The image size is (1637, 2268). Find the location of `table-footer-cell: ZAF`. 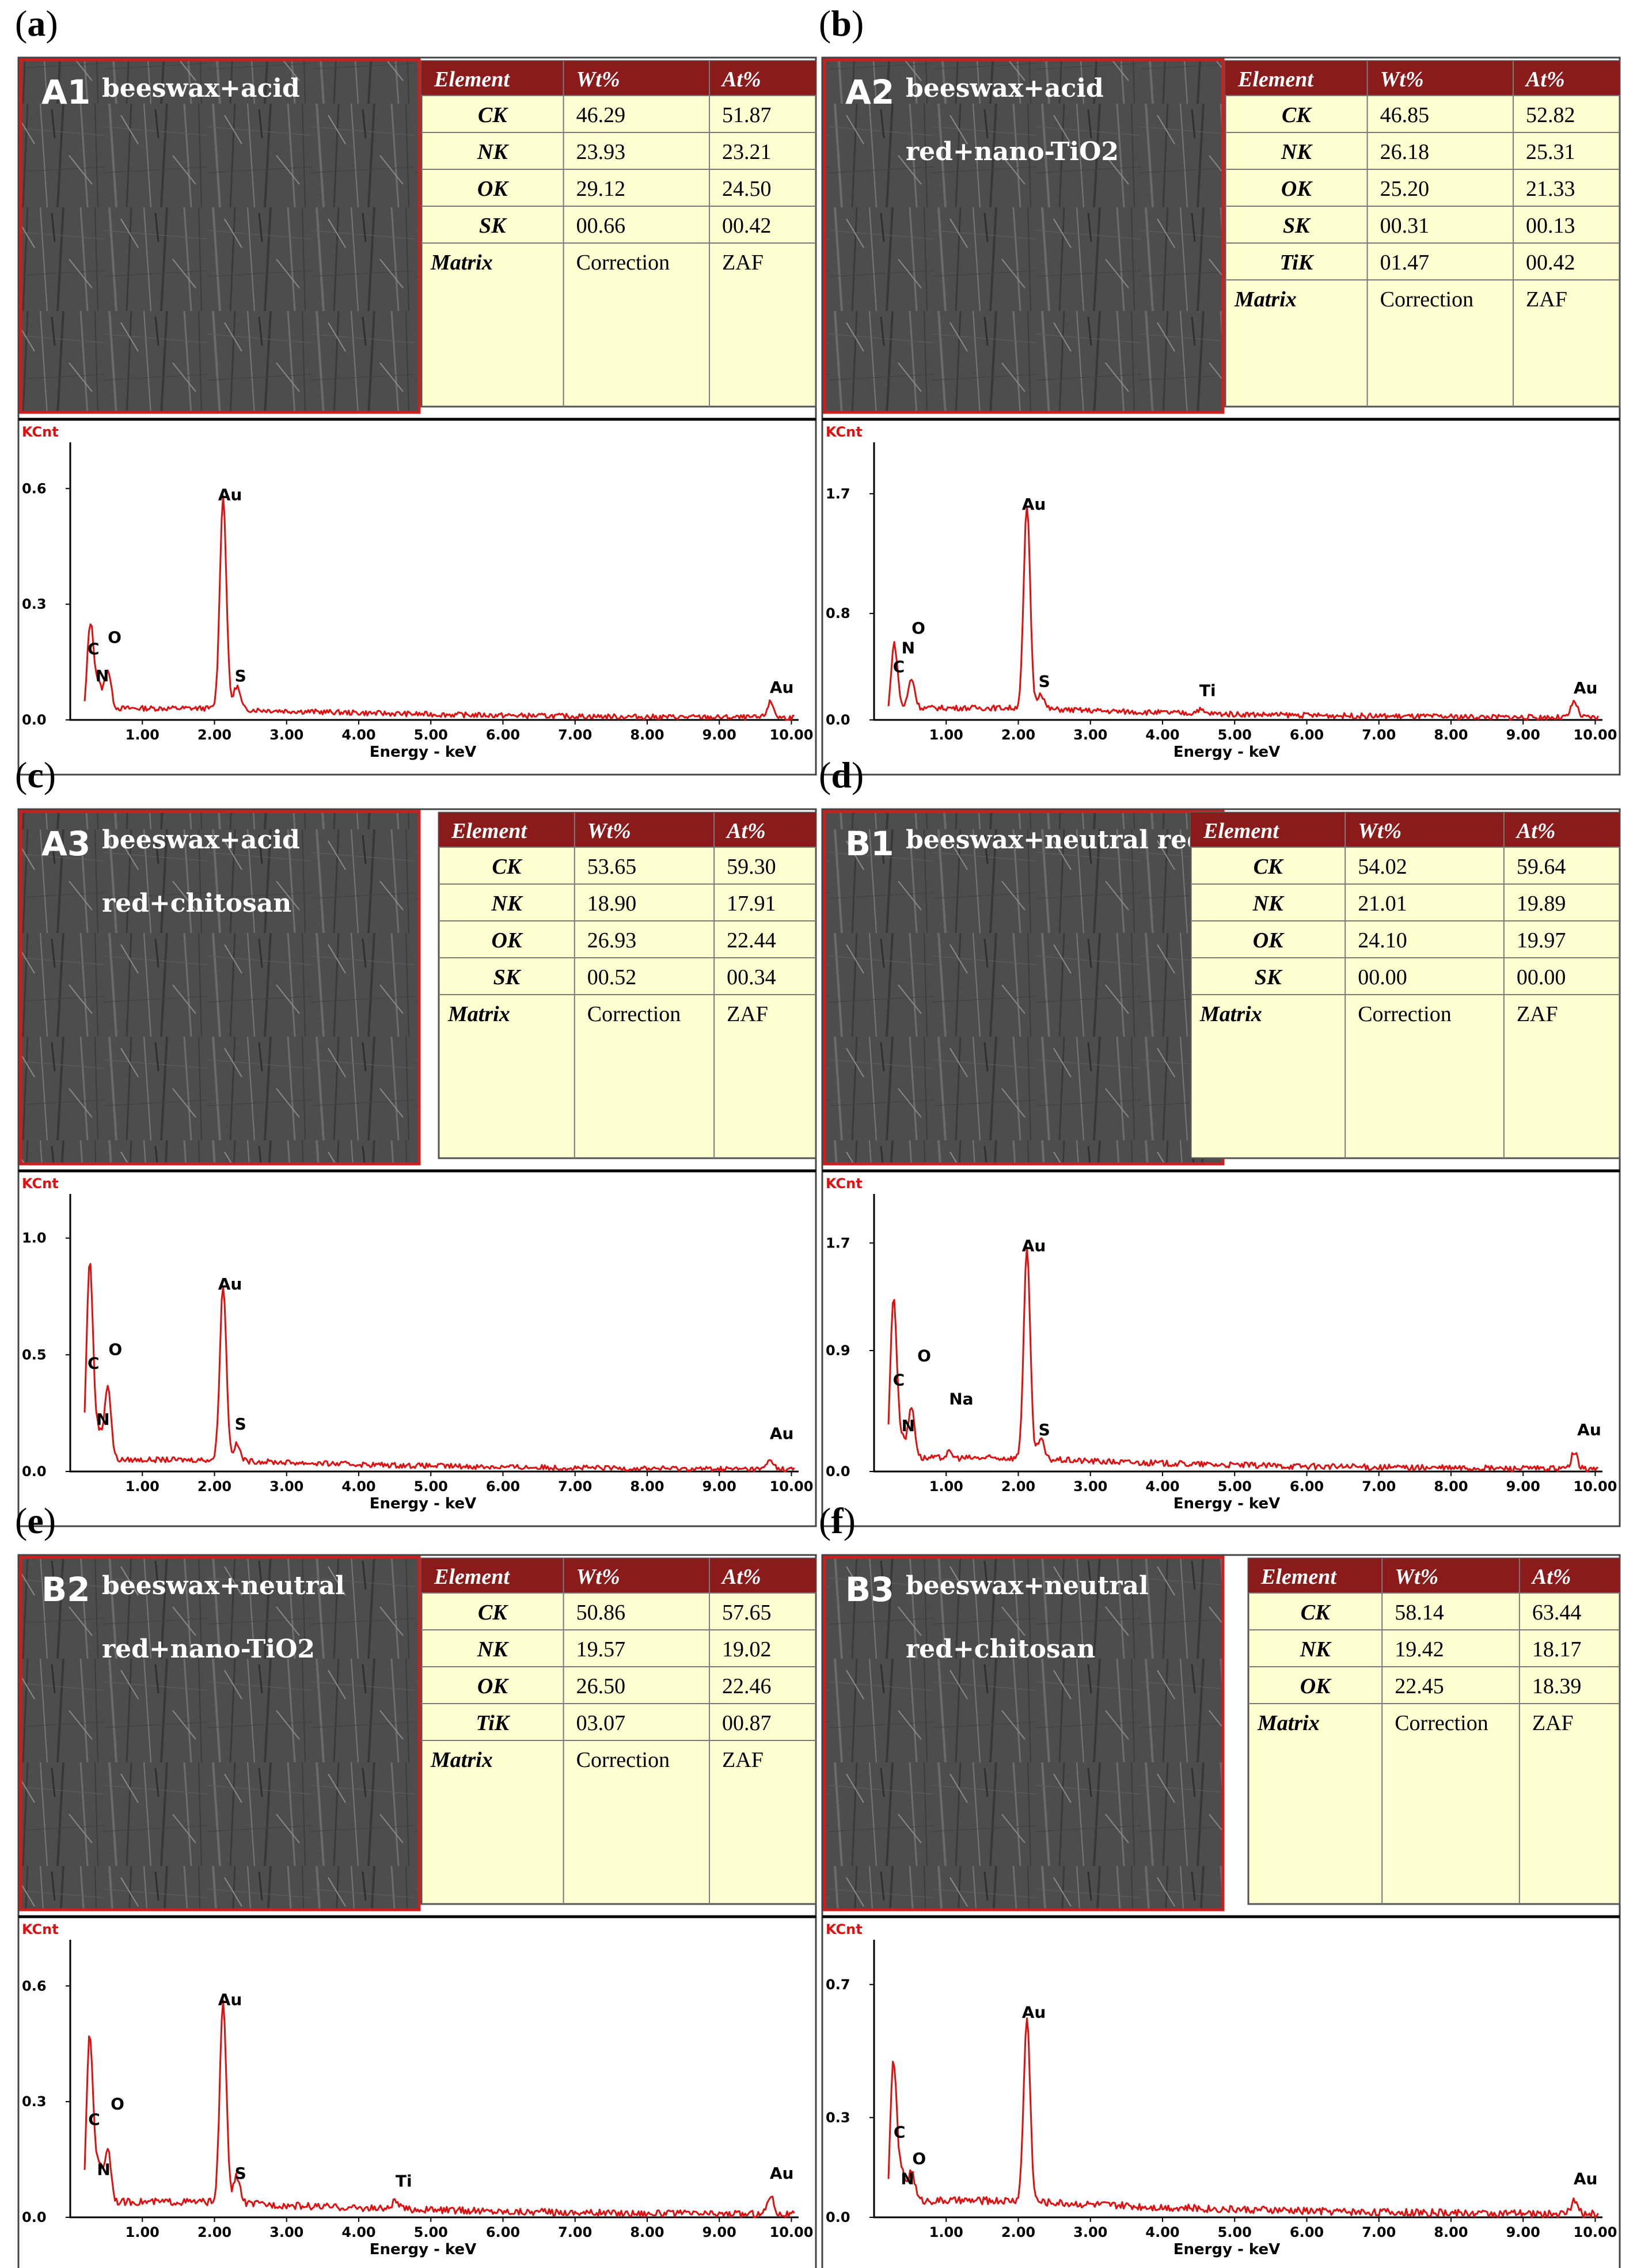

table-footer-cell: ZAF is located at coordinates (743, 263).